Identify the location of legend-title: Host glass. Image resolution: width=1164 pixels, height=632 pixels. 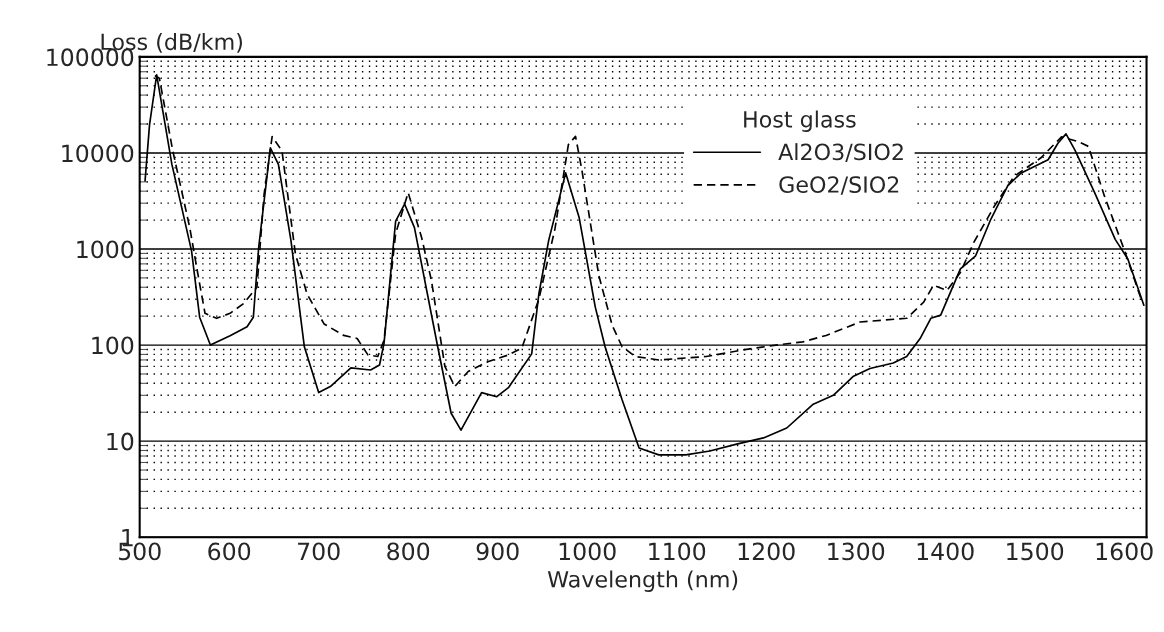
(800, 121).